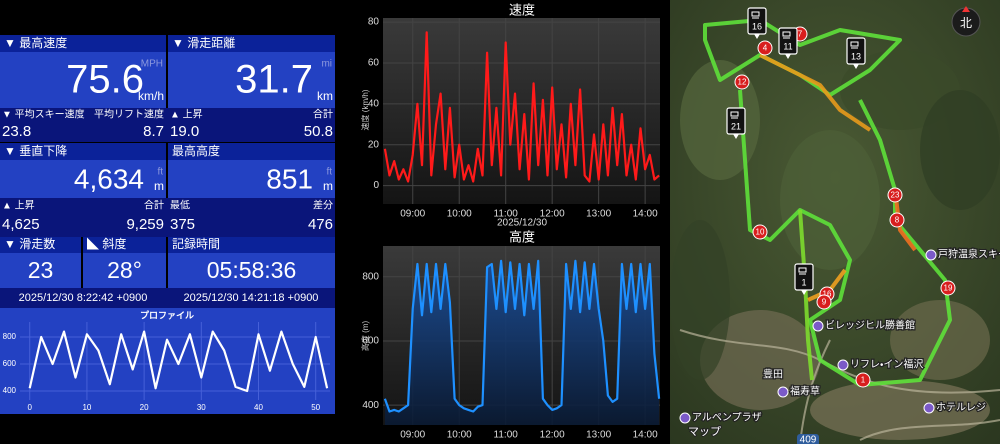  Describe the element at coordinates (765, 48) in the screenshot. I see `run-marker-label: 4` at that location.